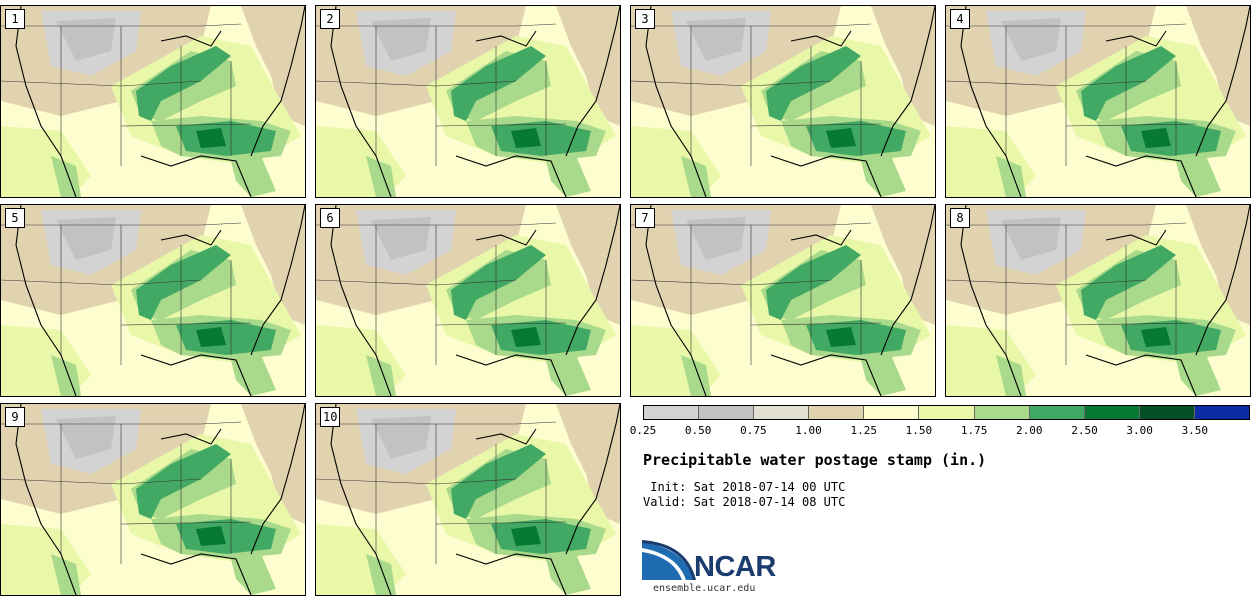 This screenshot has width=1260, height=597. I want to click on valid-time: Valid: Sat 2018-07-14 08 UTC, so click(744, 502).